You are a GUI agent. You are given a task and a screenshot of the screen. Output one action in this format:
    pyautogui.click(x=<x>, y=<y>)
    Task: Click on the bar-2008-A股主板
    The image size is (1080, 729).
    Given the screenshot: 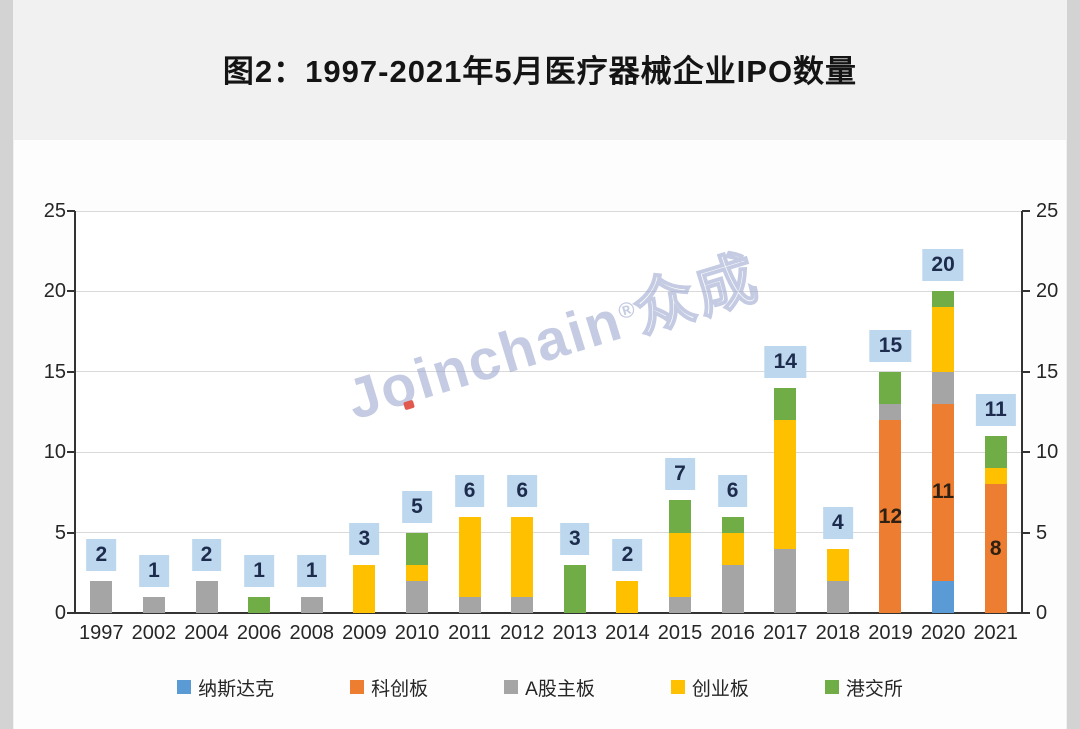 What is the action you would take?
    pyautogui.click(x=311, y=604)
    